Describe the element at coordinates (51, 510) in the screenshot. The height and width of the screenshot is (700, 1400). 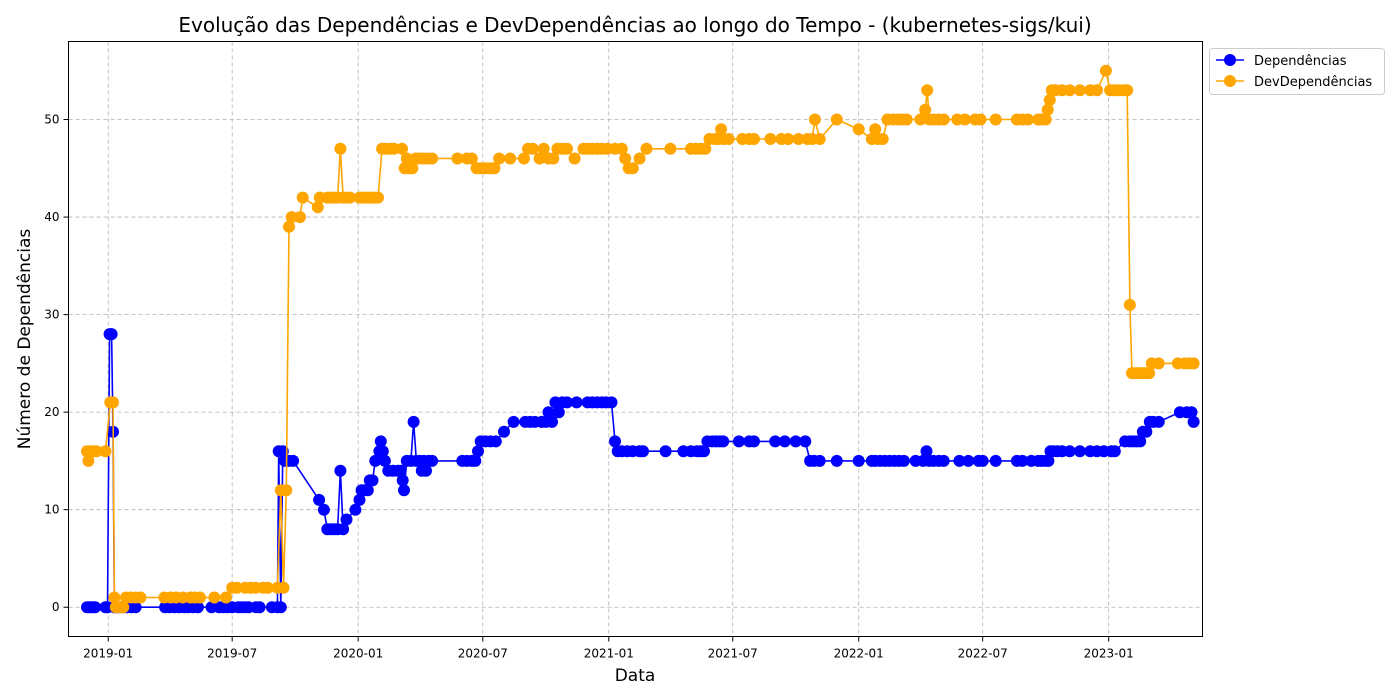
I see `y-tick-label: 10` at that location.